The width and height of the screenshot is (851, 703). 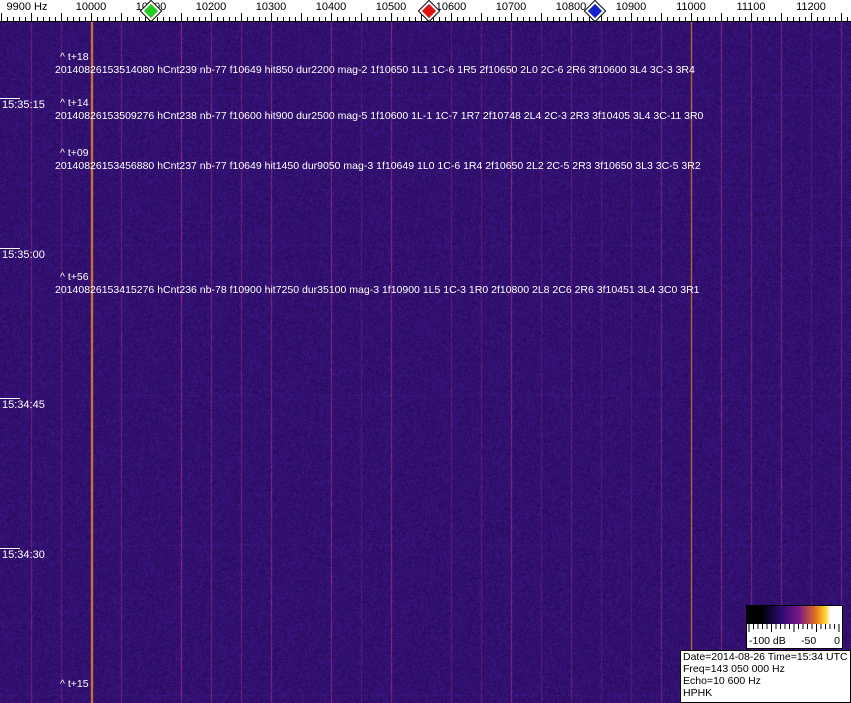 I want to click on colorbar-label-max: 0, so click(x=837, y=641).